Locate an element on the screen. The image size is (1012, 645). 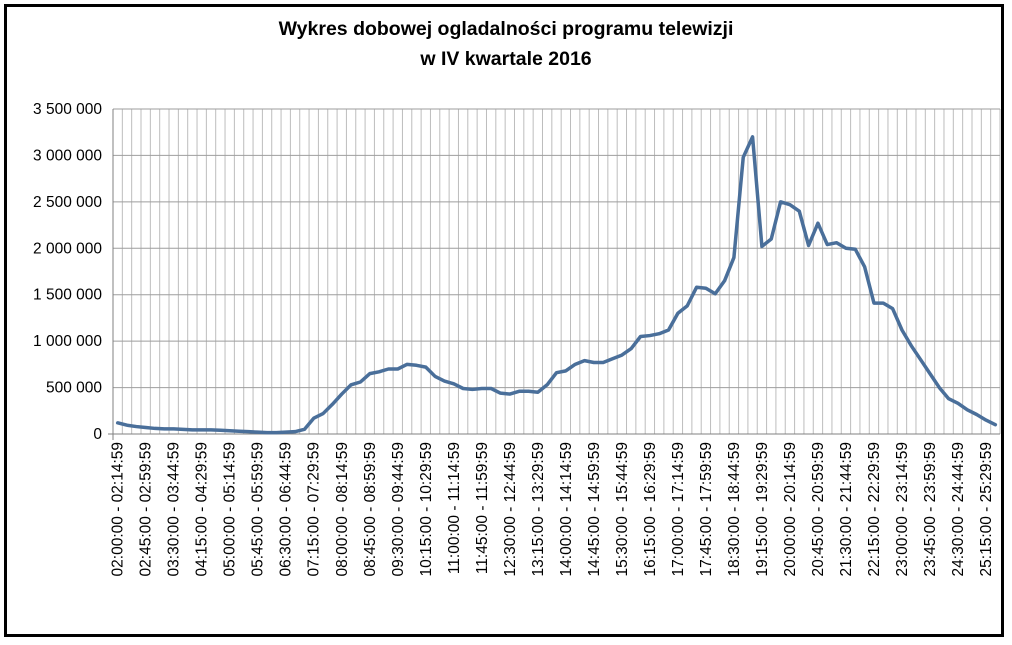
x-tick-label: 18:30:00 - 18:44:59 is located at coordinates (734, 509).